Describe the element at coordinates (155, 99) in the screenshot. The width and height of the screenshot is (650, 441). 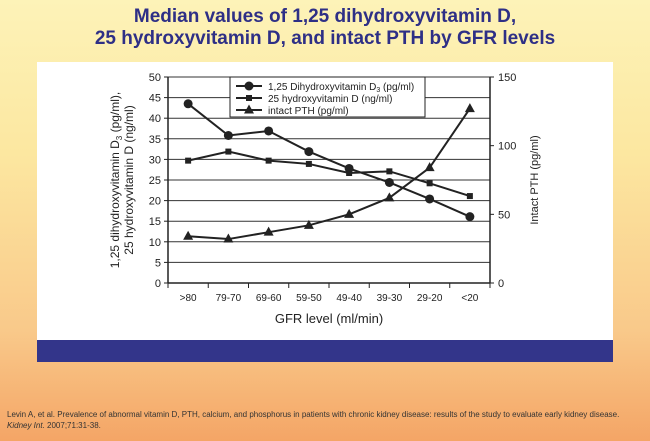
I see `y-tick-label: 45` at that location.